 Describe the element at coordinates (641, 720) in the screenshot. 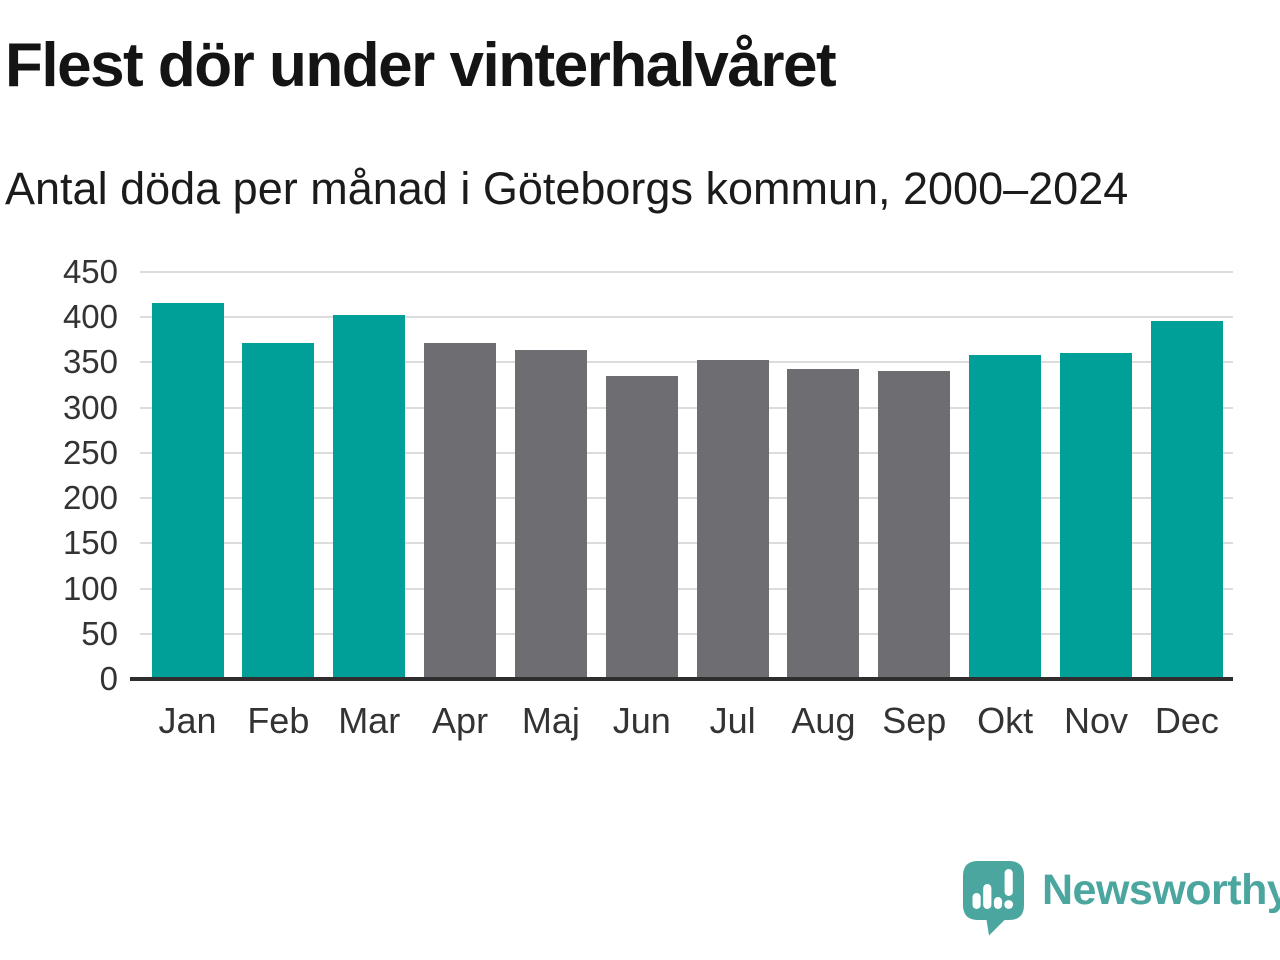

I see `x-tick-label-jun: Jun` at that location.